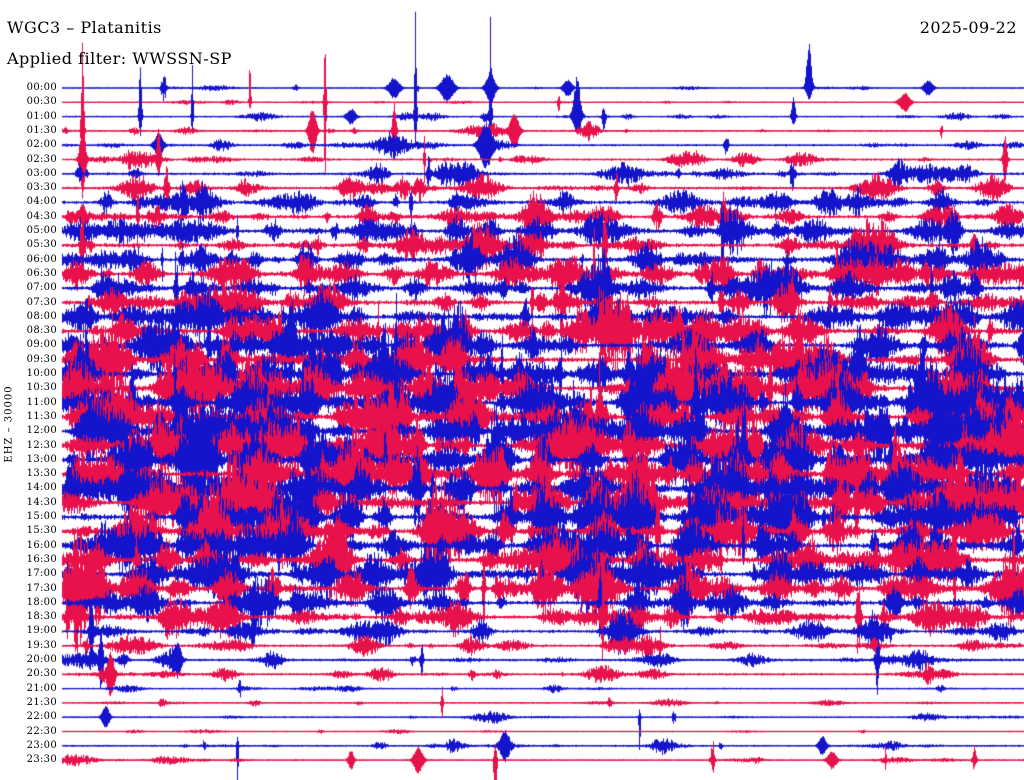 The height and width of the screenshot is (780, 1024). I want to click on time-label: 00:30, so click(41, 102).